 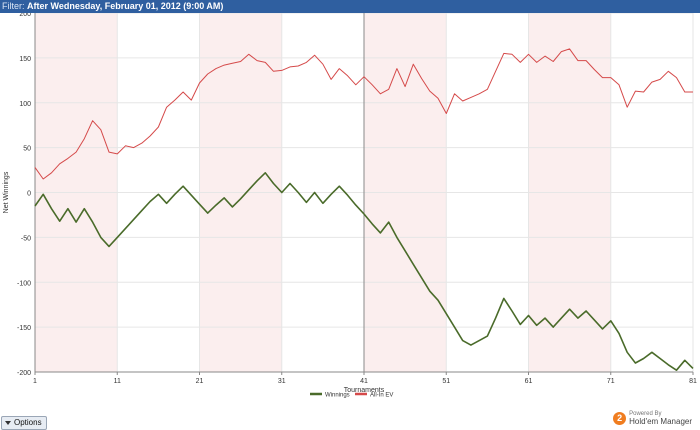 What do you see at coordinates (645, 414) in the screenshot?
I see `powered-by-text: Powered By` at bounding box center [645, 414].